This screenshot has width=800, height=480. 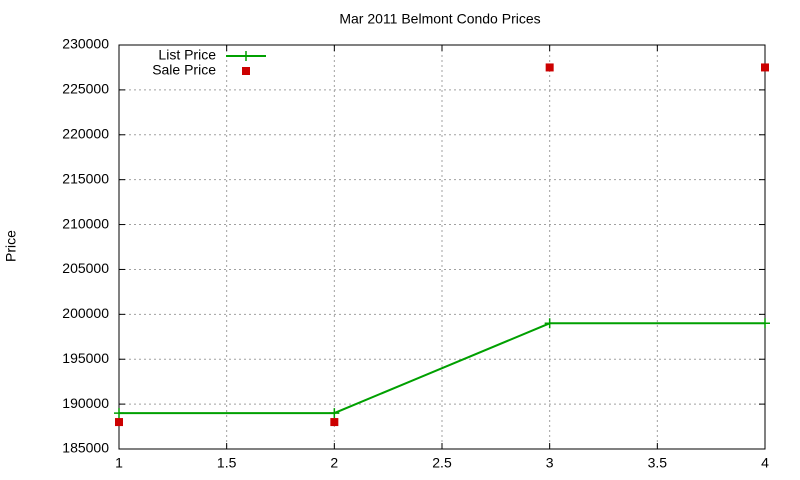 I want to click on y-tick-label: 195000, so click(x=85, y=358).